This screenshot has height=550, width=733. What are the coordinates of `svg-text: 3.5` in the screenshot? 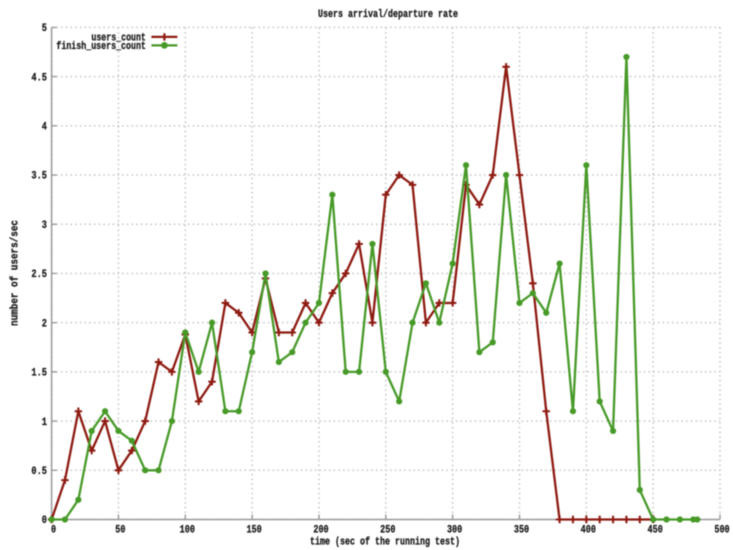 It's located at (39, 177).